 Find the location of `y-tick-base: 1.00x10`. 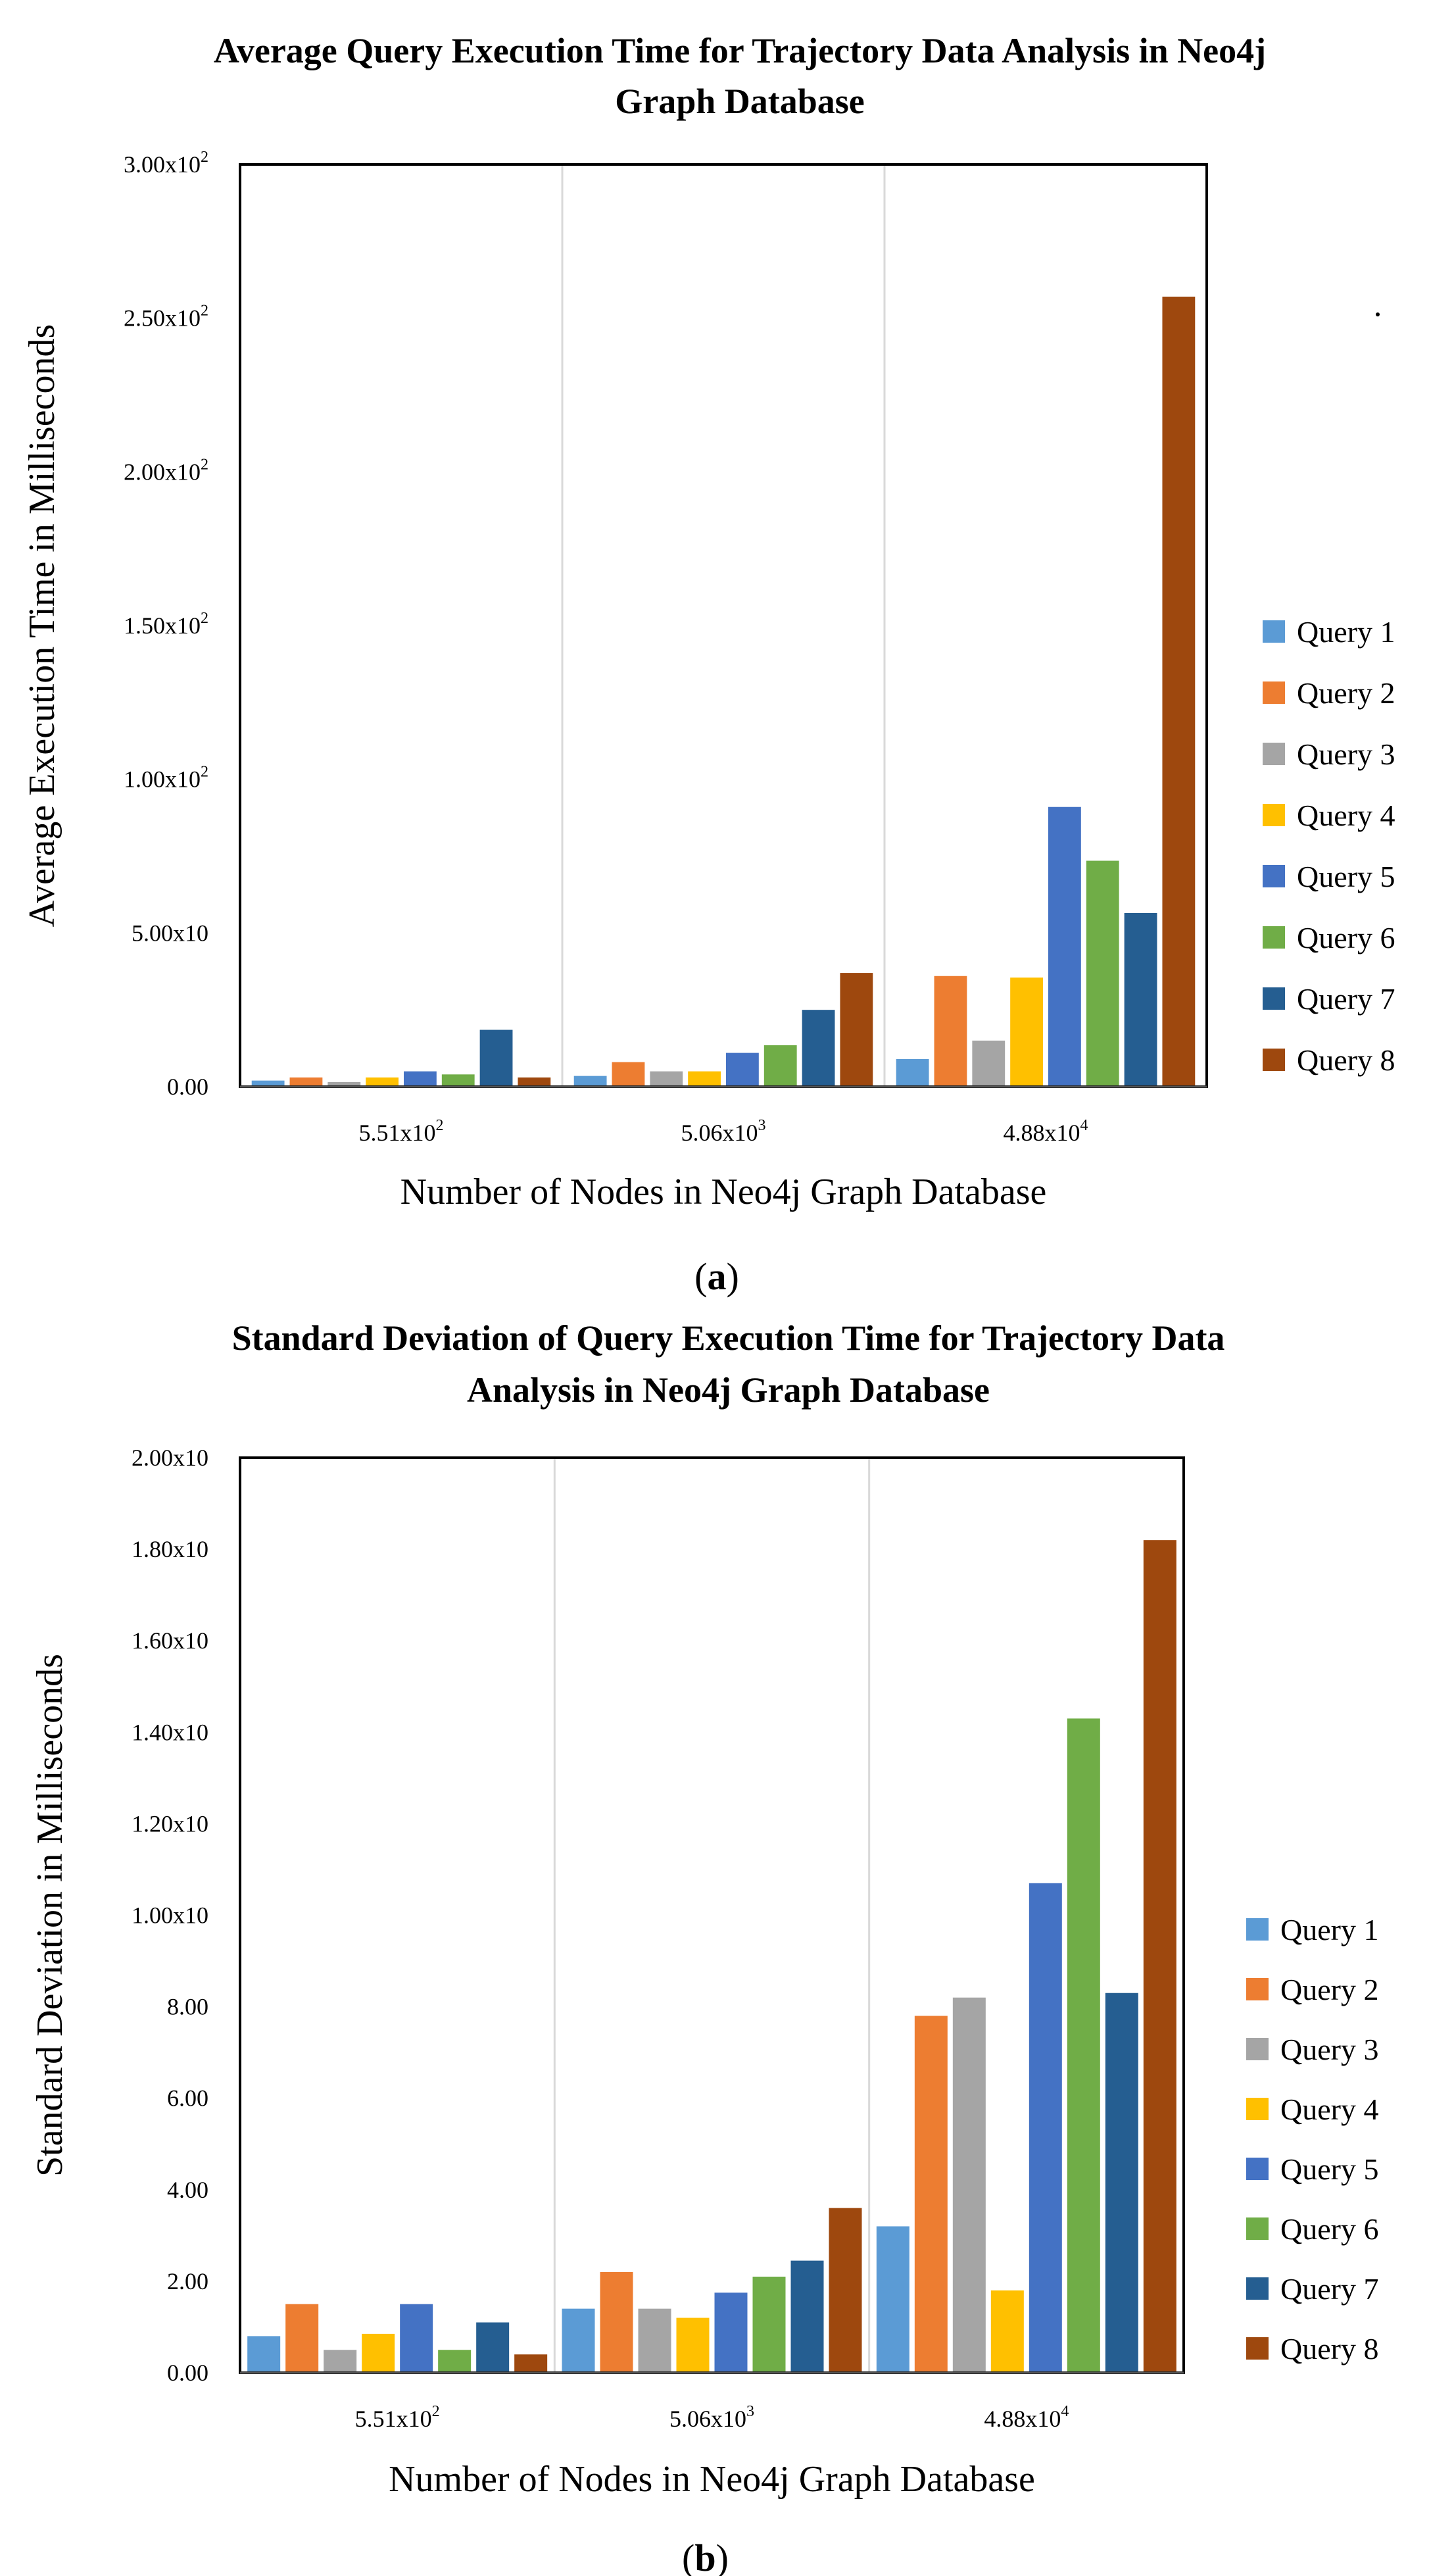

y-tick-base: 1.00x10 is located at coordinates (163, 779).